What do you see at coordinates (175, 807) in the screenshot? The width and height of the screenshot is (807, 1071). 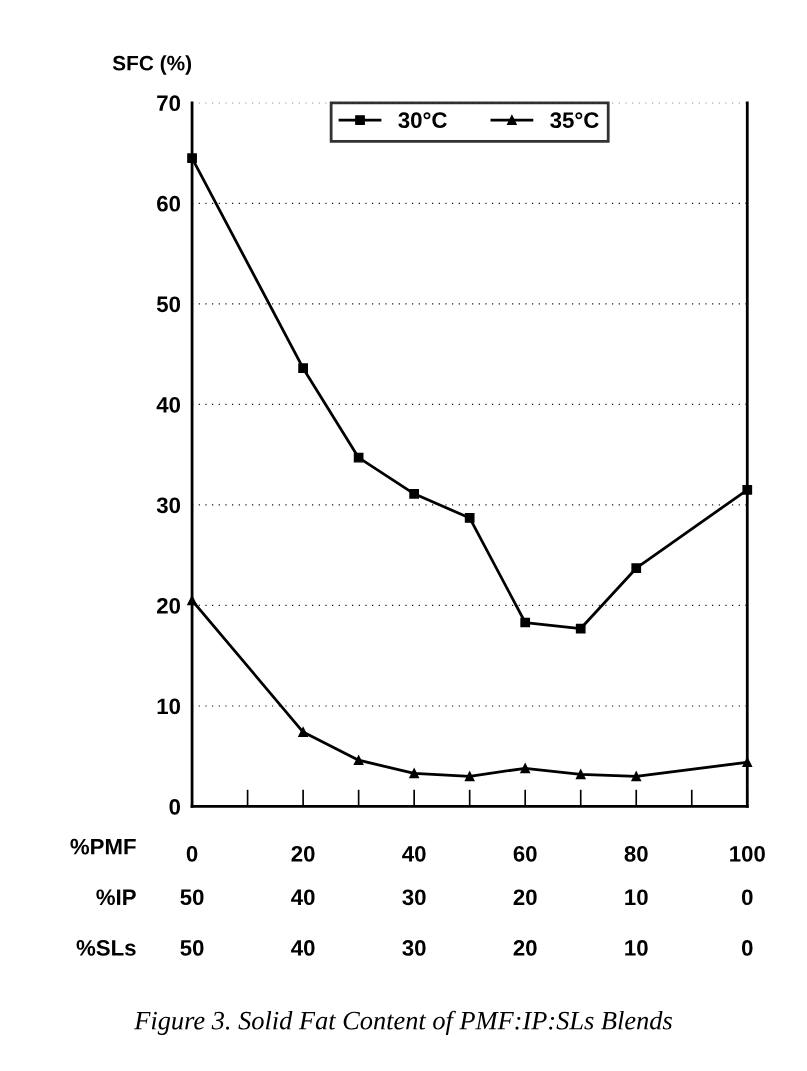 I see `y-tick-label: 0` at bounding box center [175, 807].